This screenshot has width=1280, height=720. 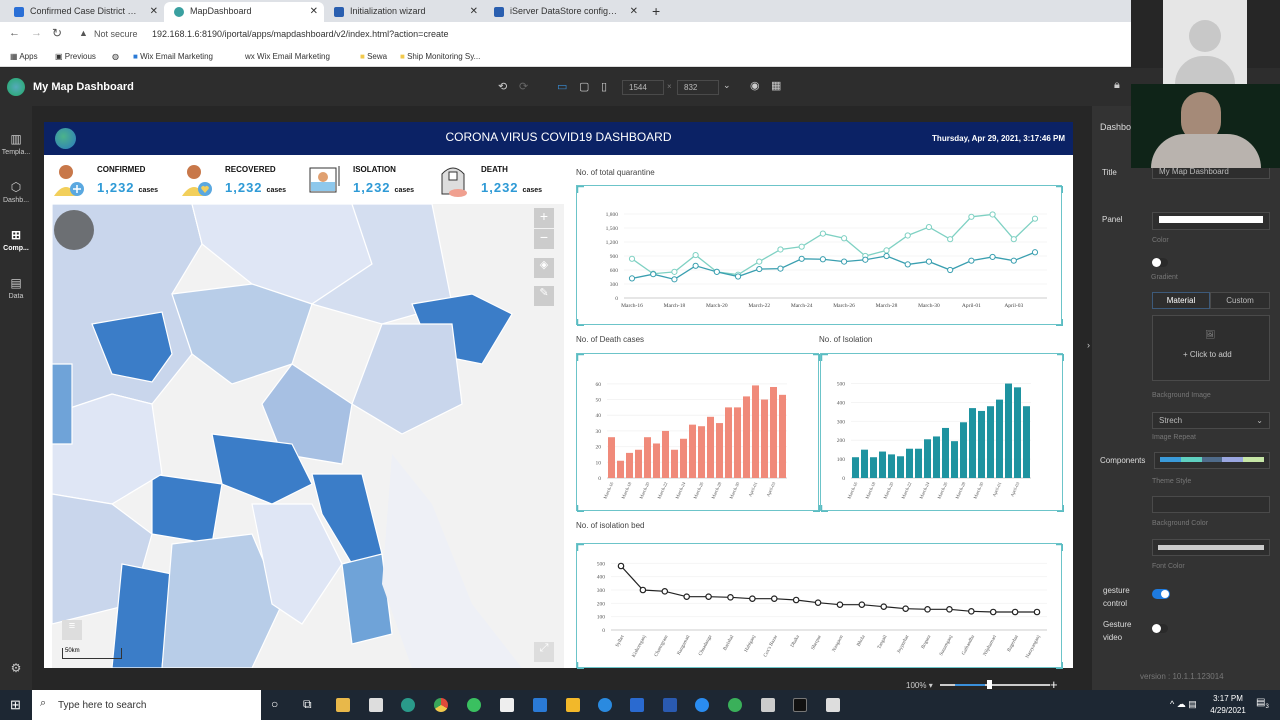 I want to click on tab-iserver-datastore: iServer DataStore configuration ✕, so click(x=564, y=12).